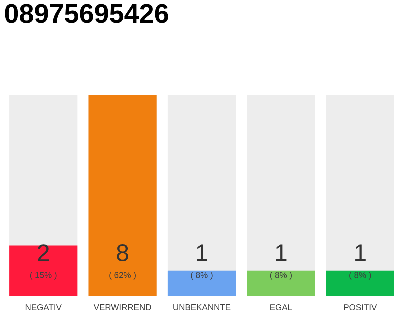 Image resolution: width=410 pixels, height=320 pixels. What do you see at coordinates (202, 307) in the screenshot?
I see `x-tick-label: UNBEKANNTE` at bounding box center [202, 307].